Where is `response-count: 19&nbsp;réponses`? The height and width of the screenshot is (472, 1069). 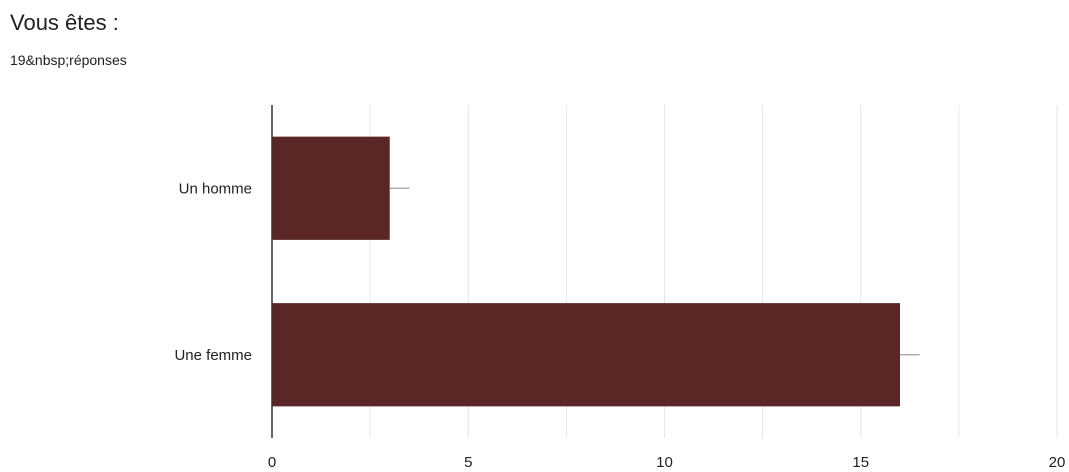
response-count: 19&nbsp;réponses is located at coordinates (68, 60).